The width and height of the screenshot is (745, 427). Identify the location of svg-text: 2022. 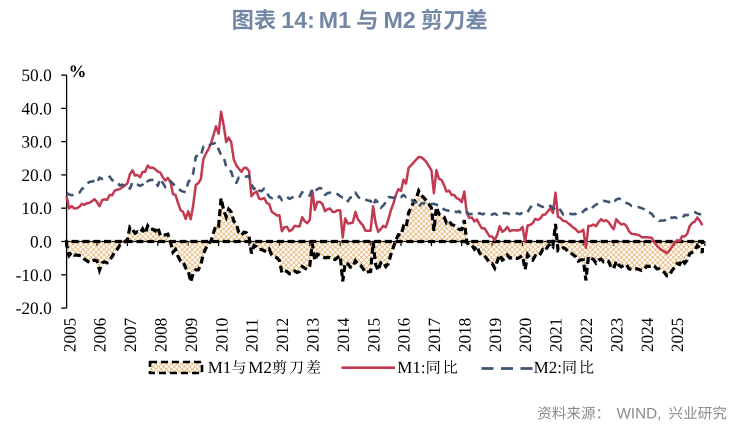
(586, 335).